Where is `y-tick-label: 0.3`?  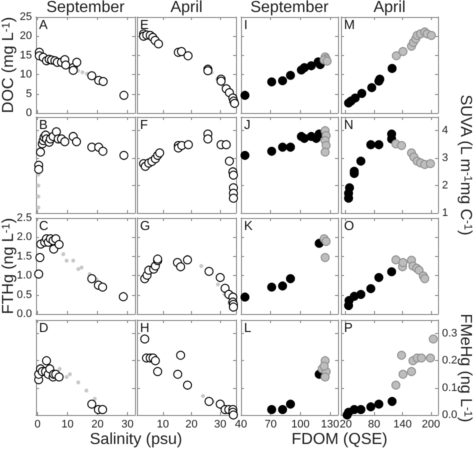 y-tick-label: 0.3 is located at coordinates (450, 334).